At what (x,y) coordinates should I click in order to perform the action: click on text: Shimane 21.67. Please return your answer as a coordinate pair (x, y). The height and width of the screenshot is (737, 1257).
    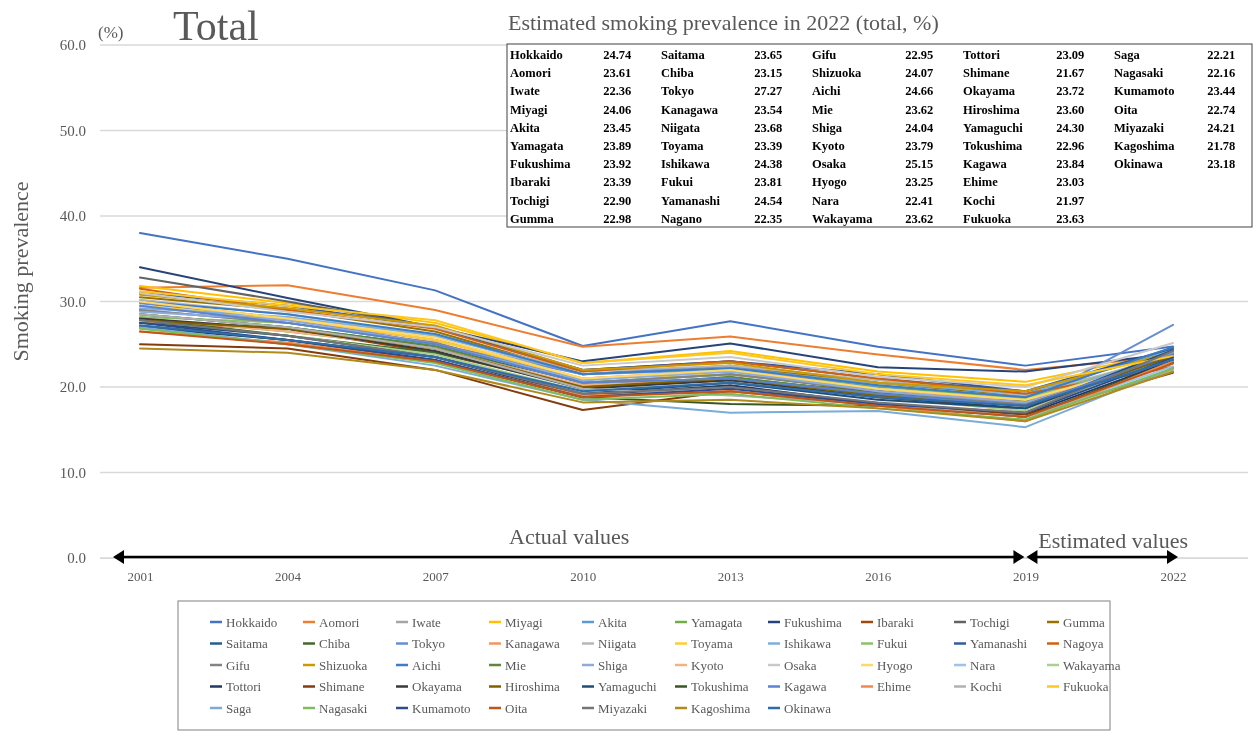
    Looking at the image, I should click on (1024, 73).